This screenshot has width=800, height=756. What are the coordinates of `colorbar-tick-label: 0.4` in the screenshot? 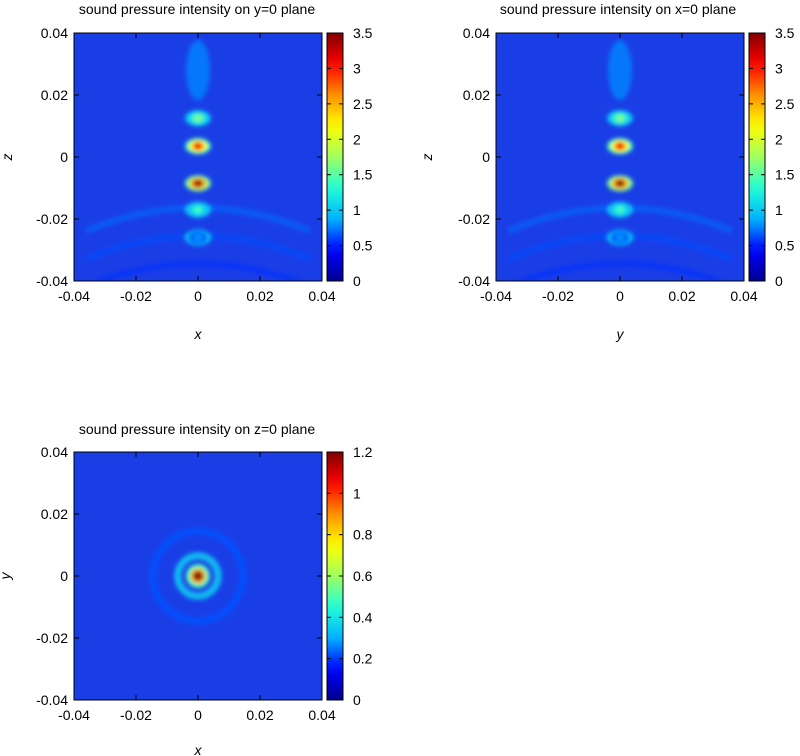 It's located at (363, 617).